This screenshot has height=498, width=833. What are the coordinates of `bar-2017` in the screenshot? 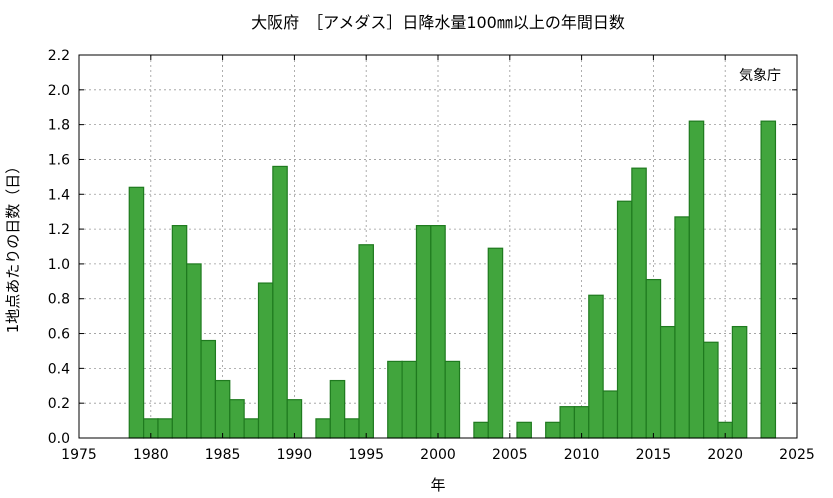 It's located at (682, 327).